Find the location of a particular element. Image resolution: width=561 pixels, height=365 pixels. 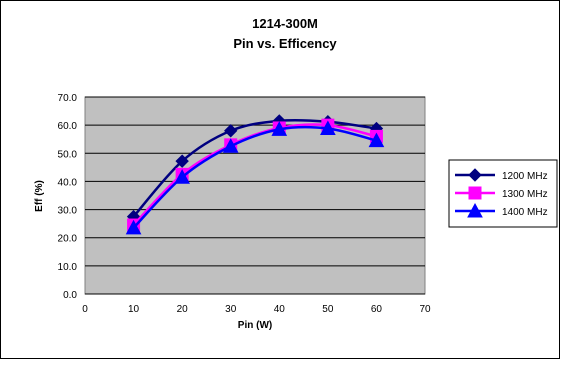

x-tick-label: 50 is located at coordinates (328, 309).